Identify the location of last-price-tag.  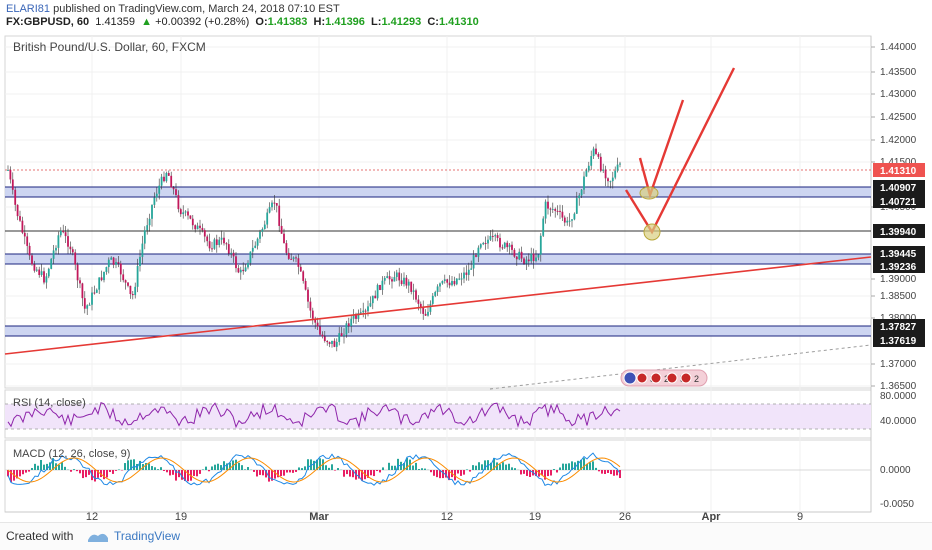
(899, 170).